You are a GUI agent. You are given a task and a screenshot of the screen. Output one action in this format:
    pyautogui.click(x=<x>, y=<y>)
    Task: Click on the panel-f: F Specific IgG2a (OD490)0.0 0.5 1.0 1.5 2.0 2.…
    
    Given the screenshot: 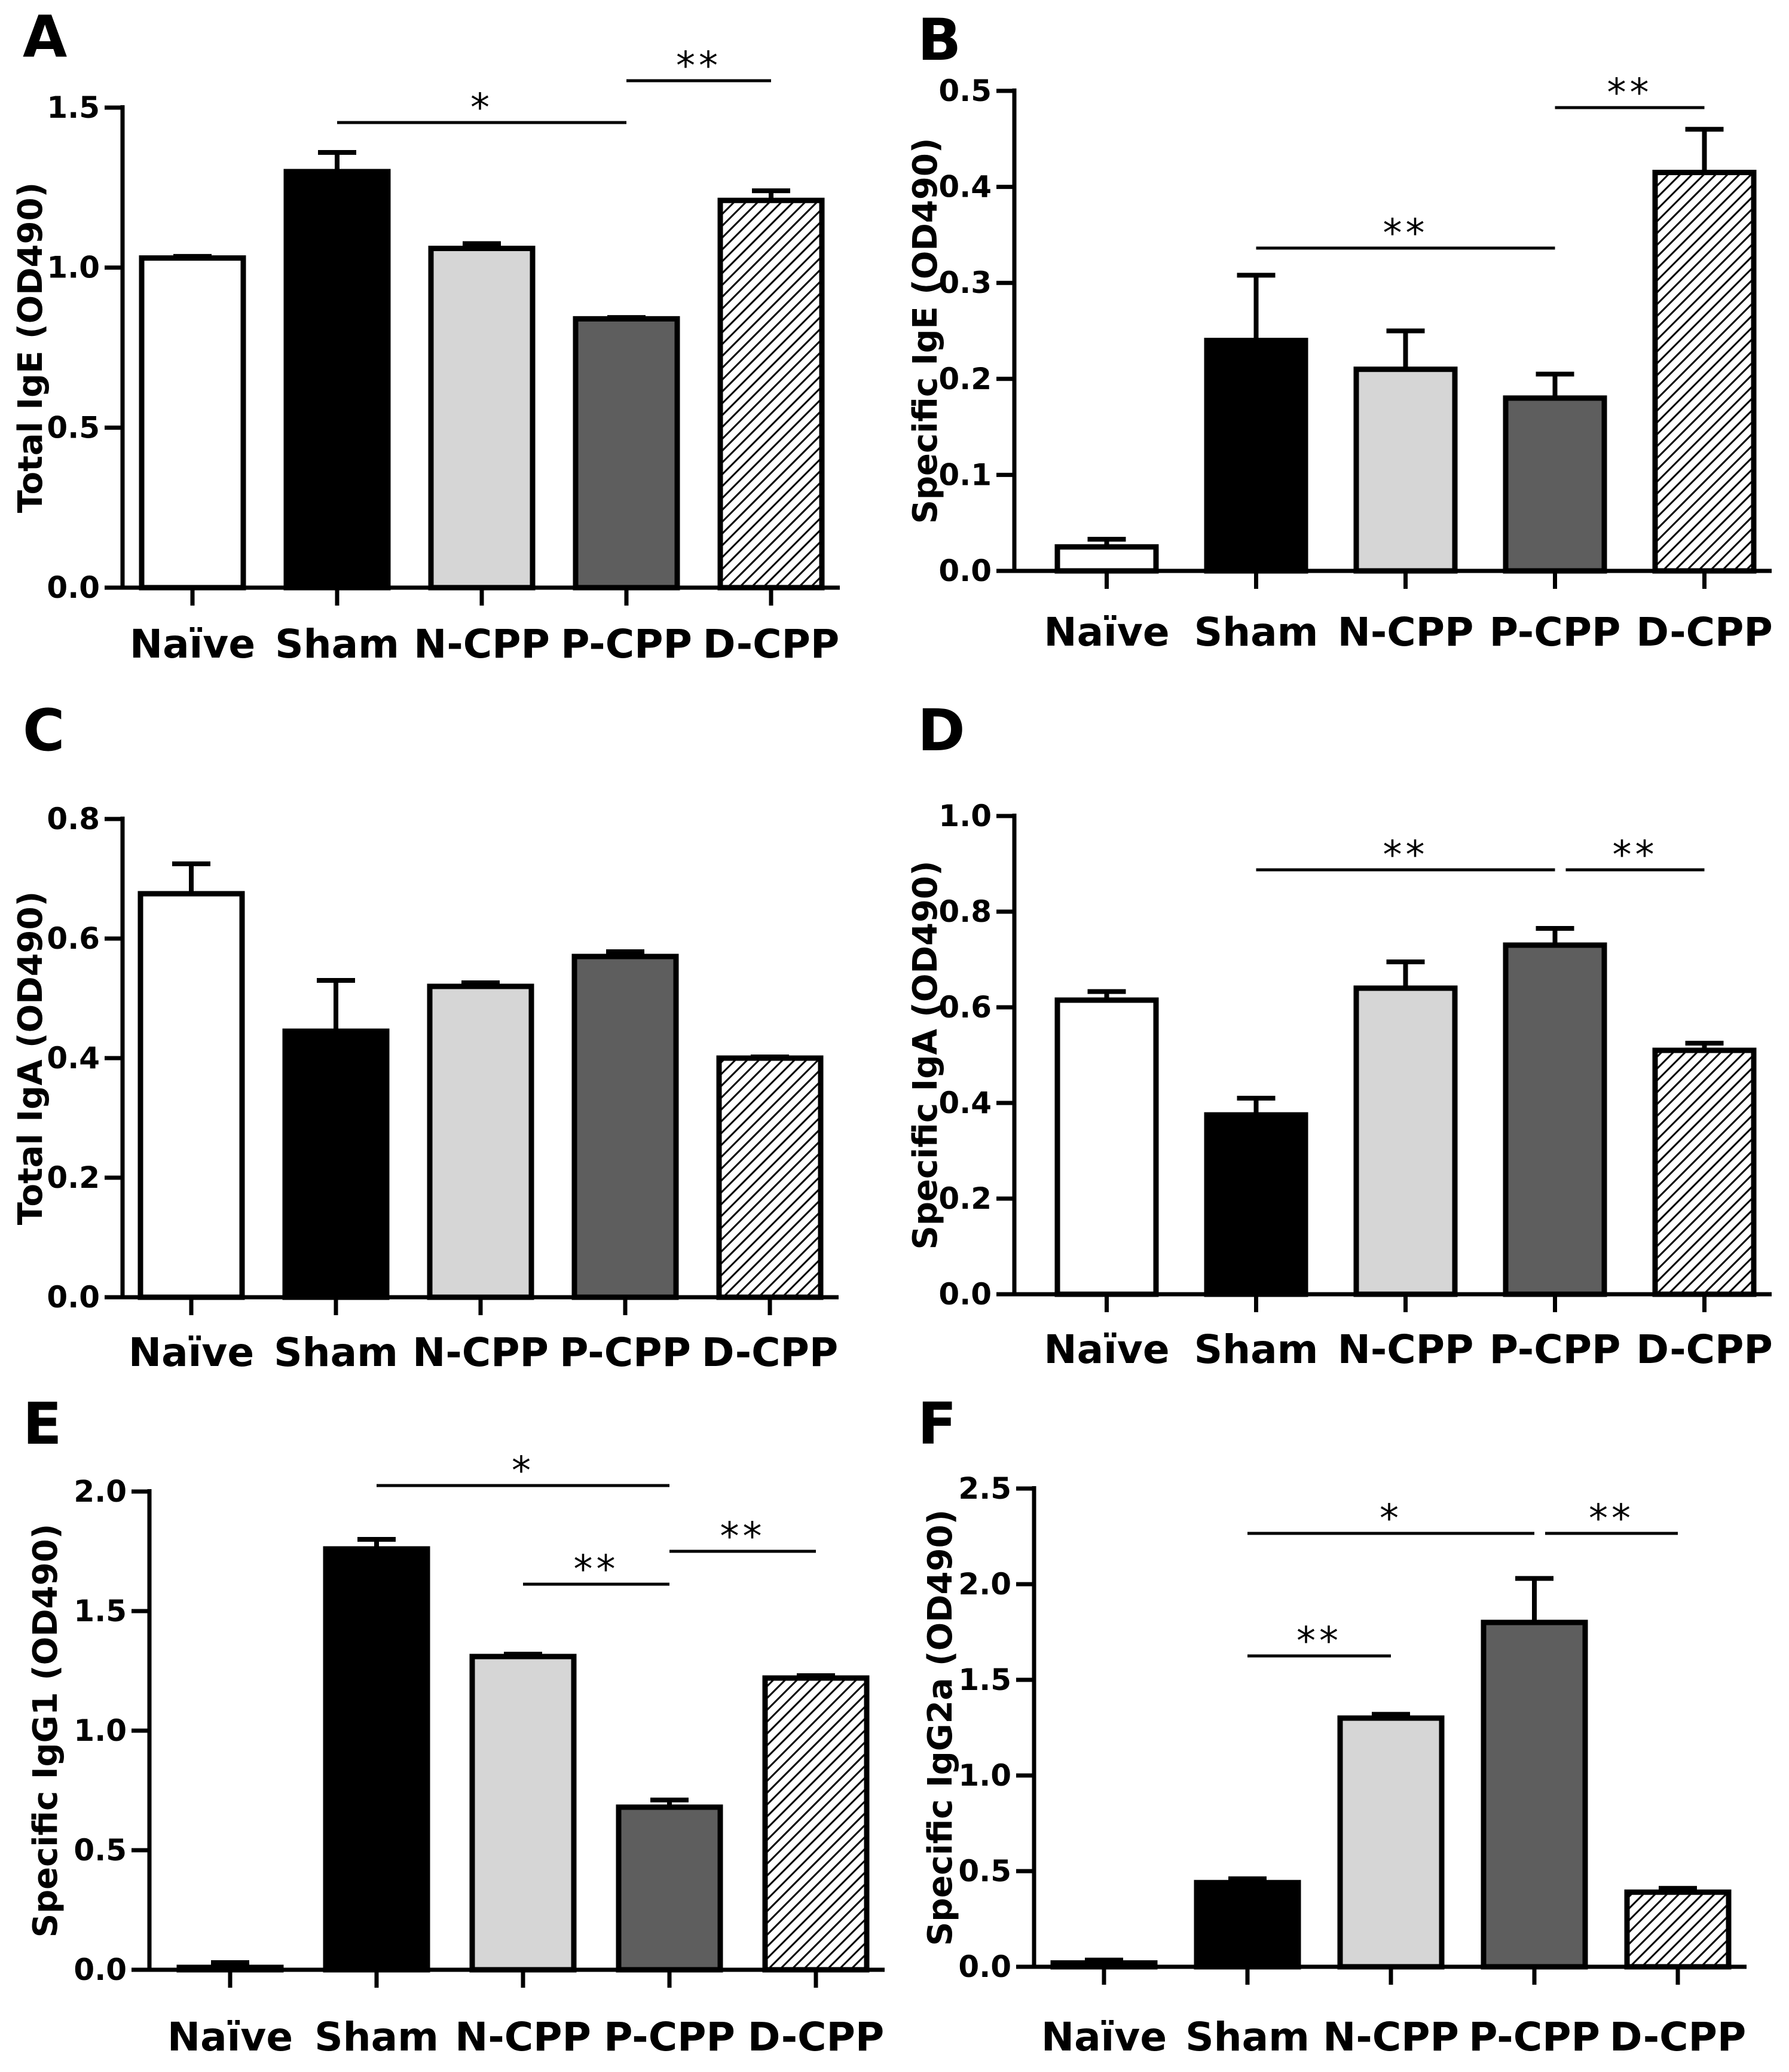 What is the action you would take?
    pyautogui.click(x=1332, y=1725)
    